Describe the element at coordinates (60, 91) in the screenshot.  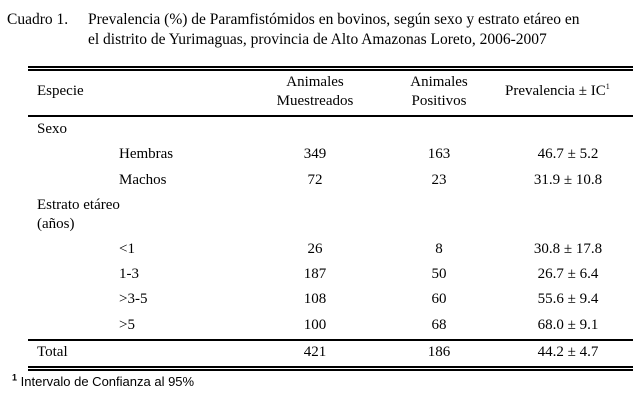
I see `header-especie: Especie` at that location.